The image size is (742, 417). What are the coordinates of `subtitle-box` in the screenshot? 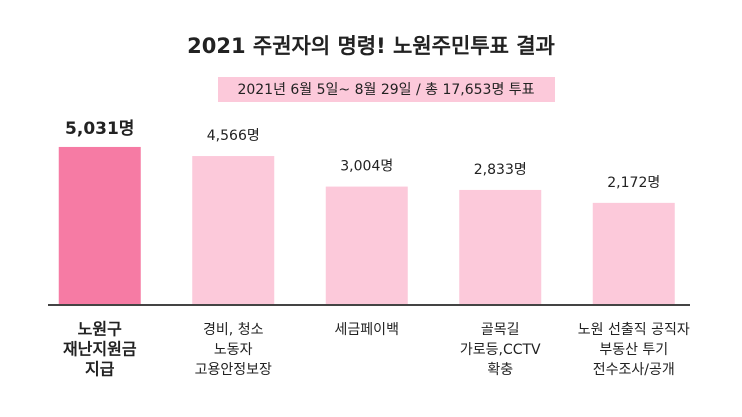 It's located at (386, 89).